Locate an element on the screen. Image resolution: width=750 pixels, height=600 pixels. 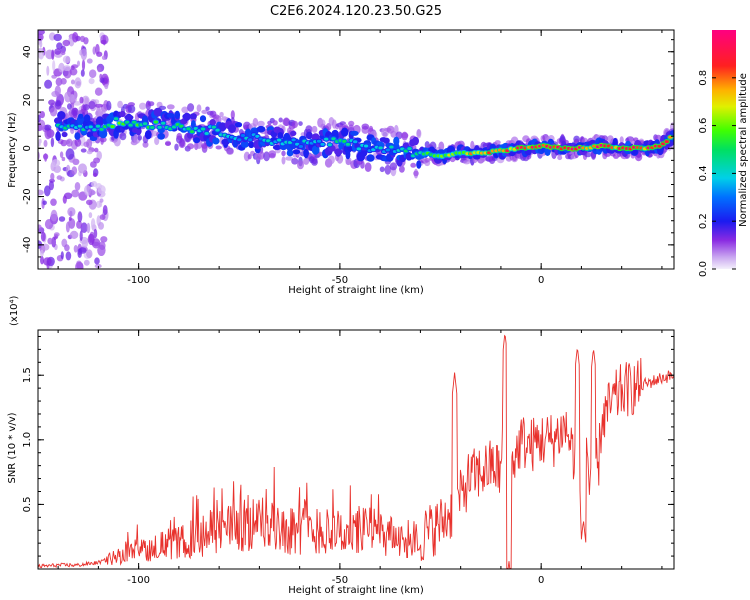
spectrogram-ylabel: Frequency (Hz) is located at coordinates (12, 150).